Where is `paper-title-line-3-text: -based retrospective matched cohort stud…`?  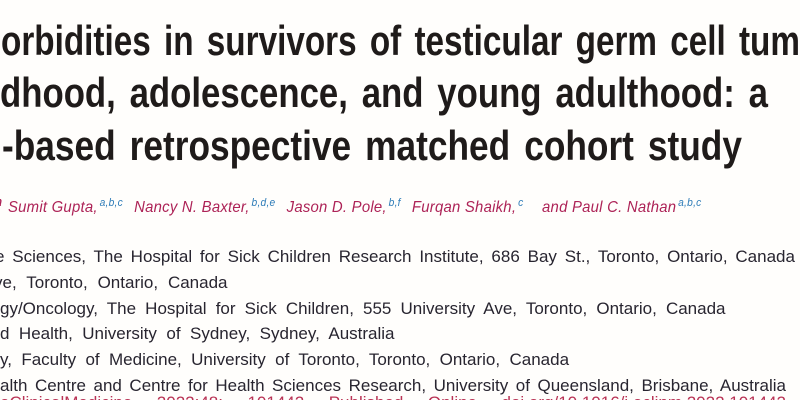
paper-title-line-3-text: -based retrospective matched cohort stud… is located at coordinates (372, 145).